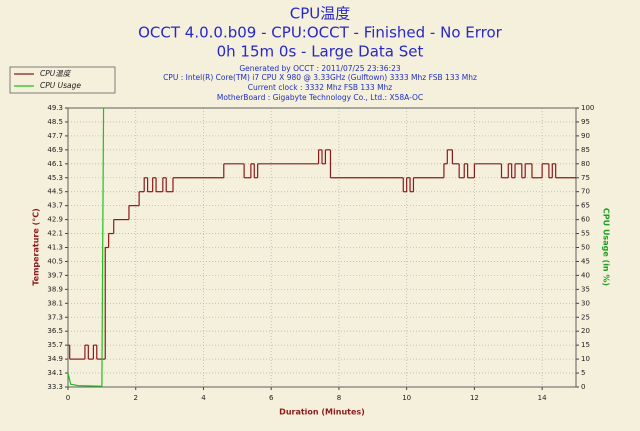 The width and height of the screenshot is (640, 431). Describe the element at coordinates (55, 317) in the screenshot. I see `y-tick-label: 37.3` at that location.